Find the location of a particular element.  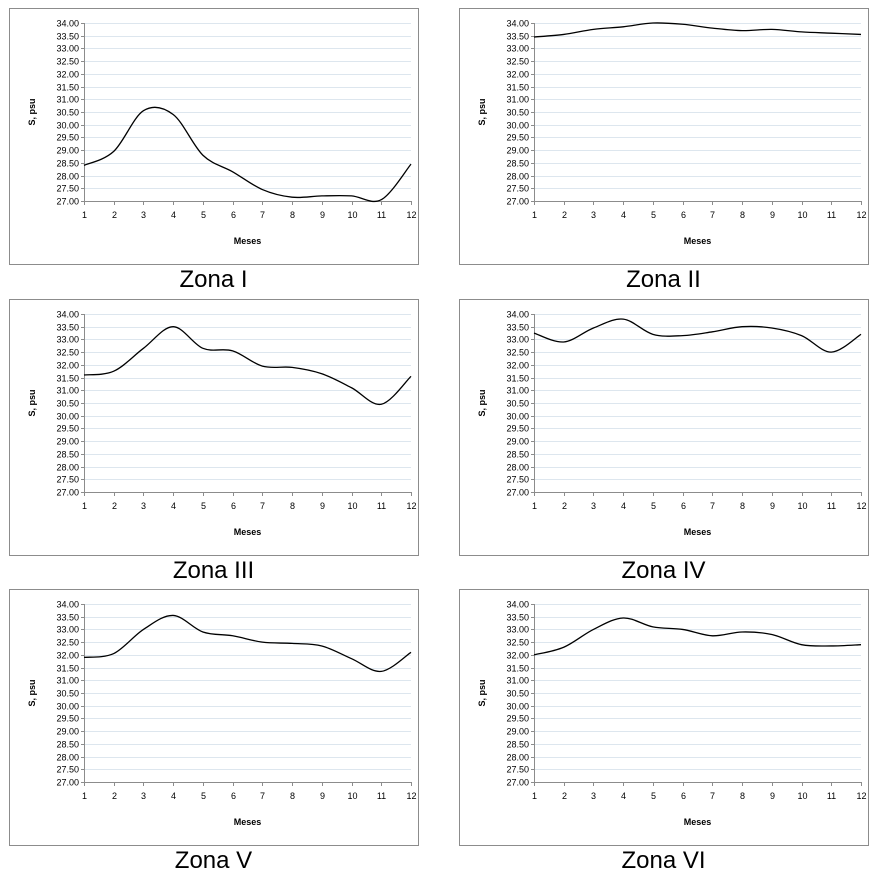

zone-caption: Zona V is located at coordinates (213, 860).